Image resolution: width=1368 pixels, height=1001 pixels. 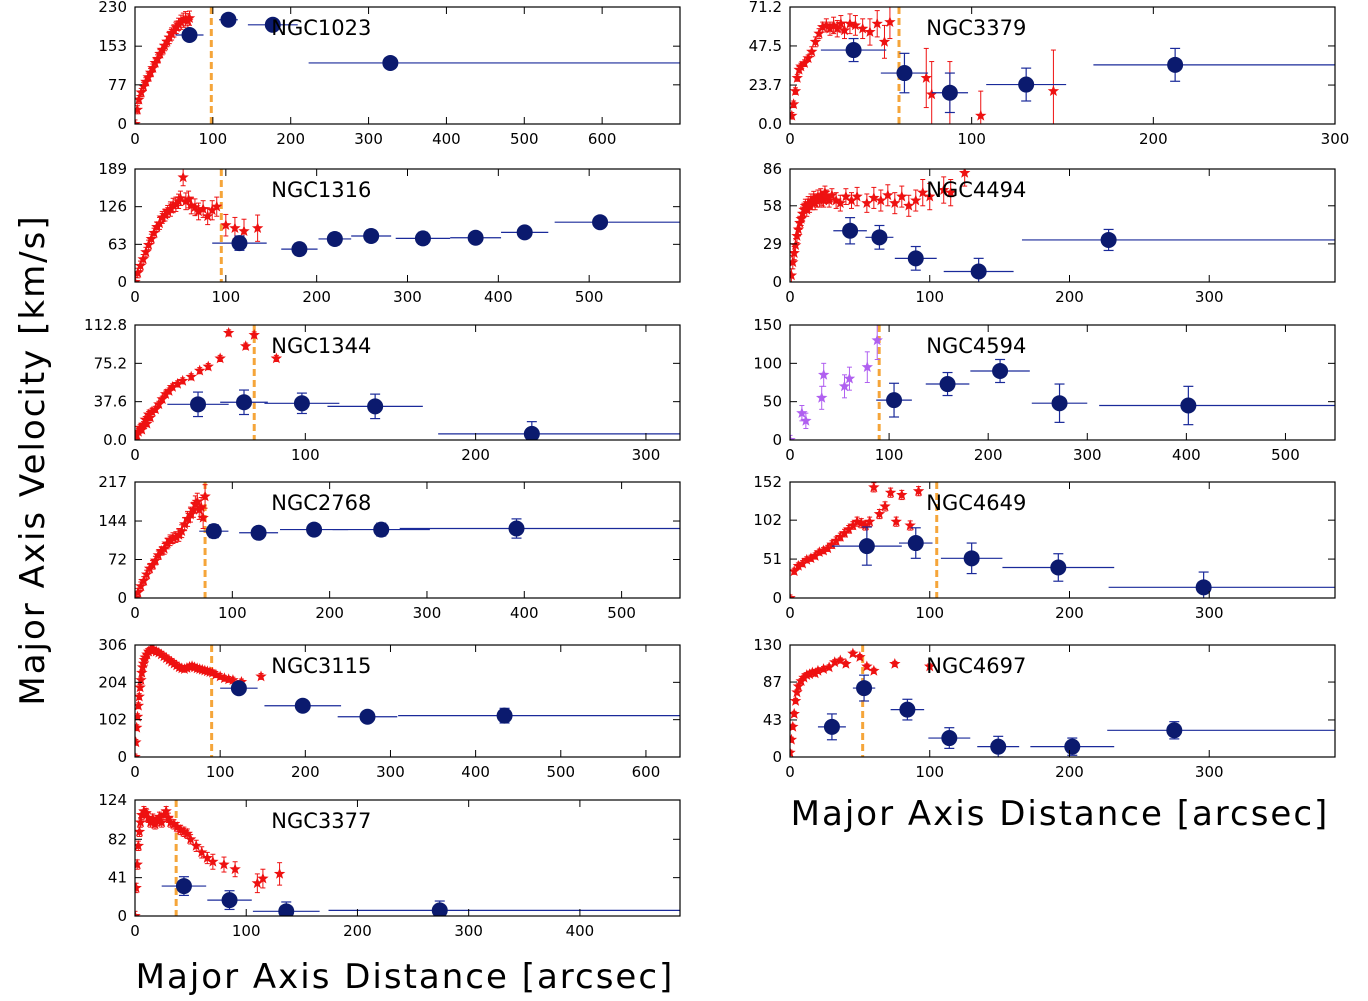 What do you see at coordinates (767, 363) in the screenshot?
I see `y-tick-label: 100` at bounding box center [767, 363].